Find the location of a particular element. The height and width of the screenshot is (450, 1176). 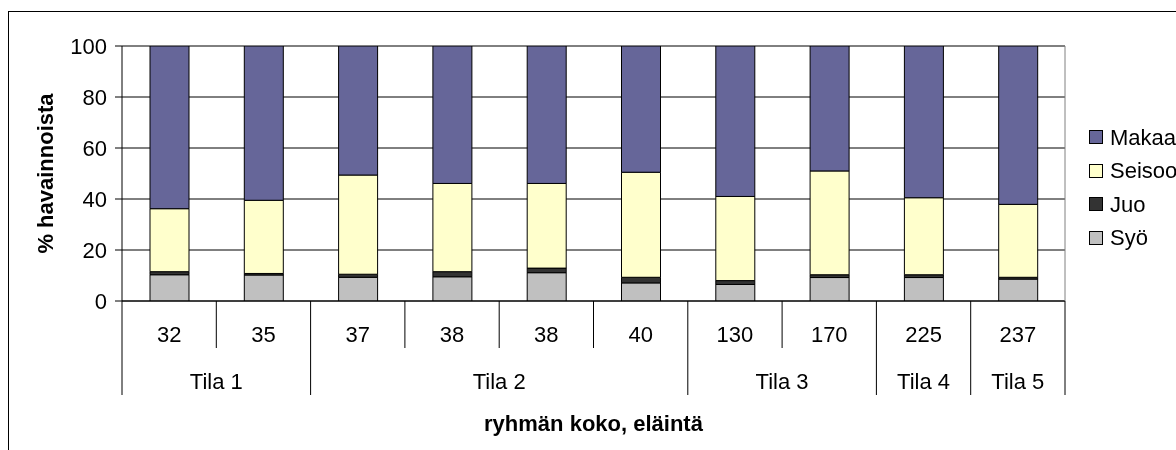

text: Tila 1 is located at coordinates (216, 381).